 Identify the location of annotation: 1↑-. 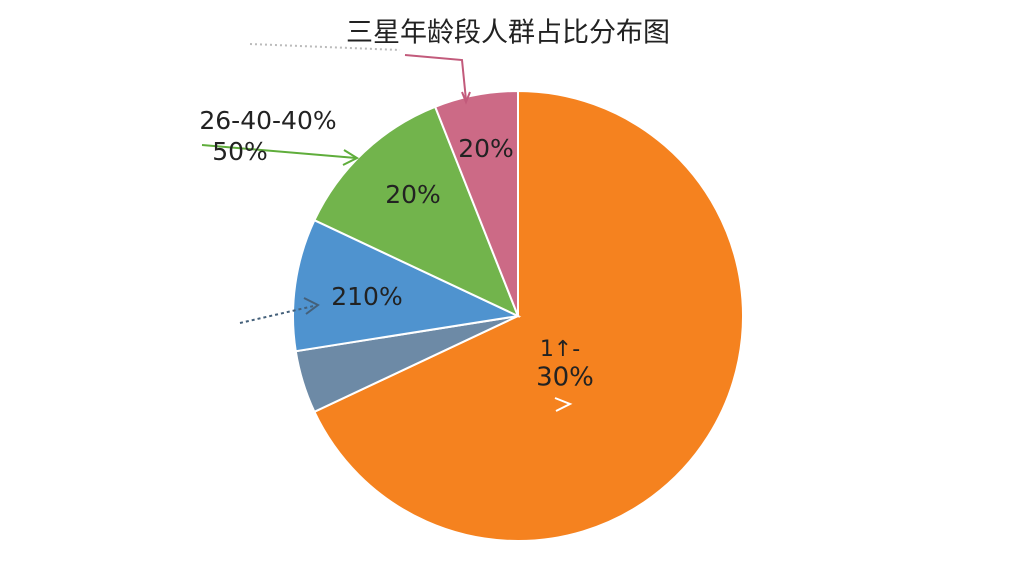
(560, 349).